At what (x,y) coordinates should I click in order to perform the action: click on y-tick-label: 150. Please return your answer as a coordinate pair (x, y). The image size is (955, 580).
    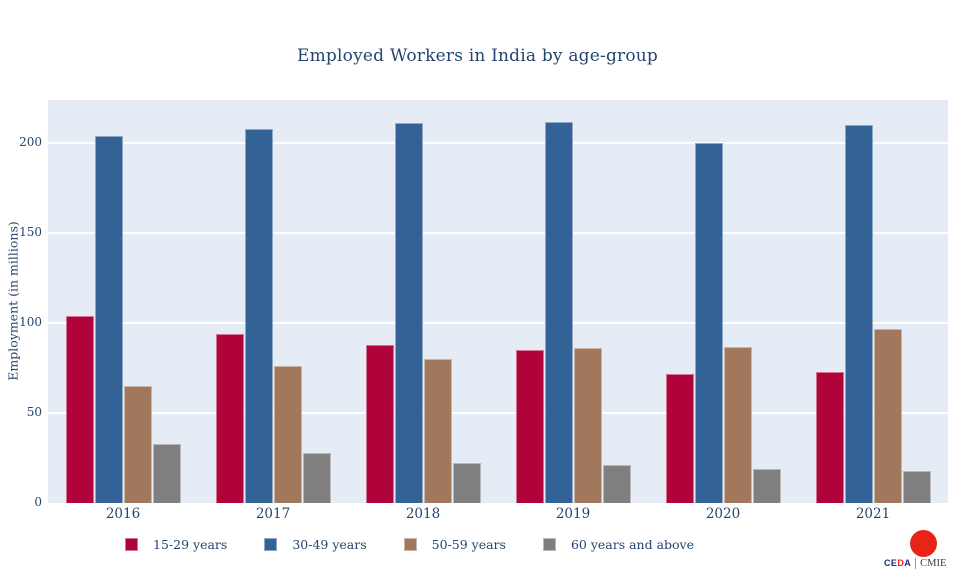
    Looking at the image, I should click on (30, 232).